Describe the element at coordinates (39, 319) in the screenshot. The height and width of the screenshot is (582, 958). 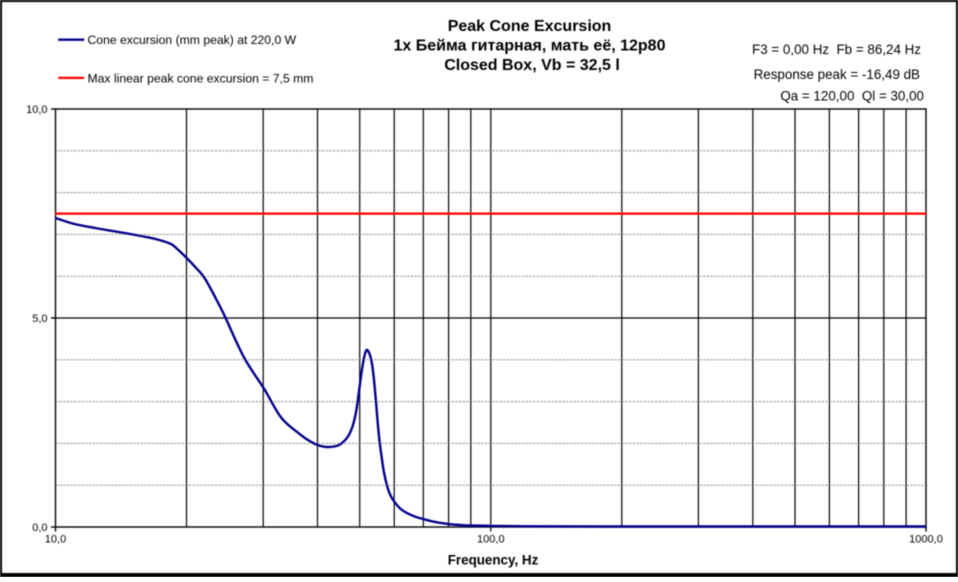
I see `svg-text: 5,0` at that location.